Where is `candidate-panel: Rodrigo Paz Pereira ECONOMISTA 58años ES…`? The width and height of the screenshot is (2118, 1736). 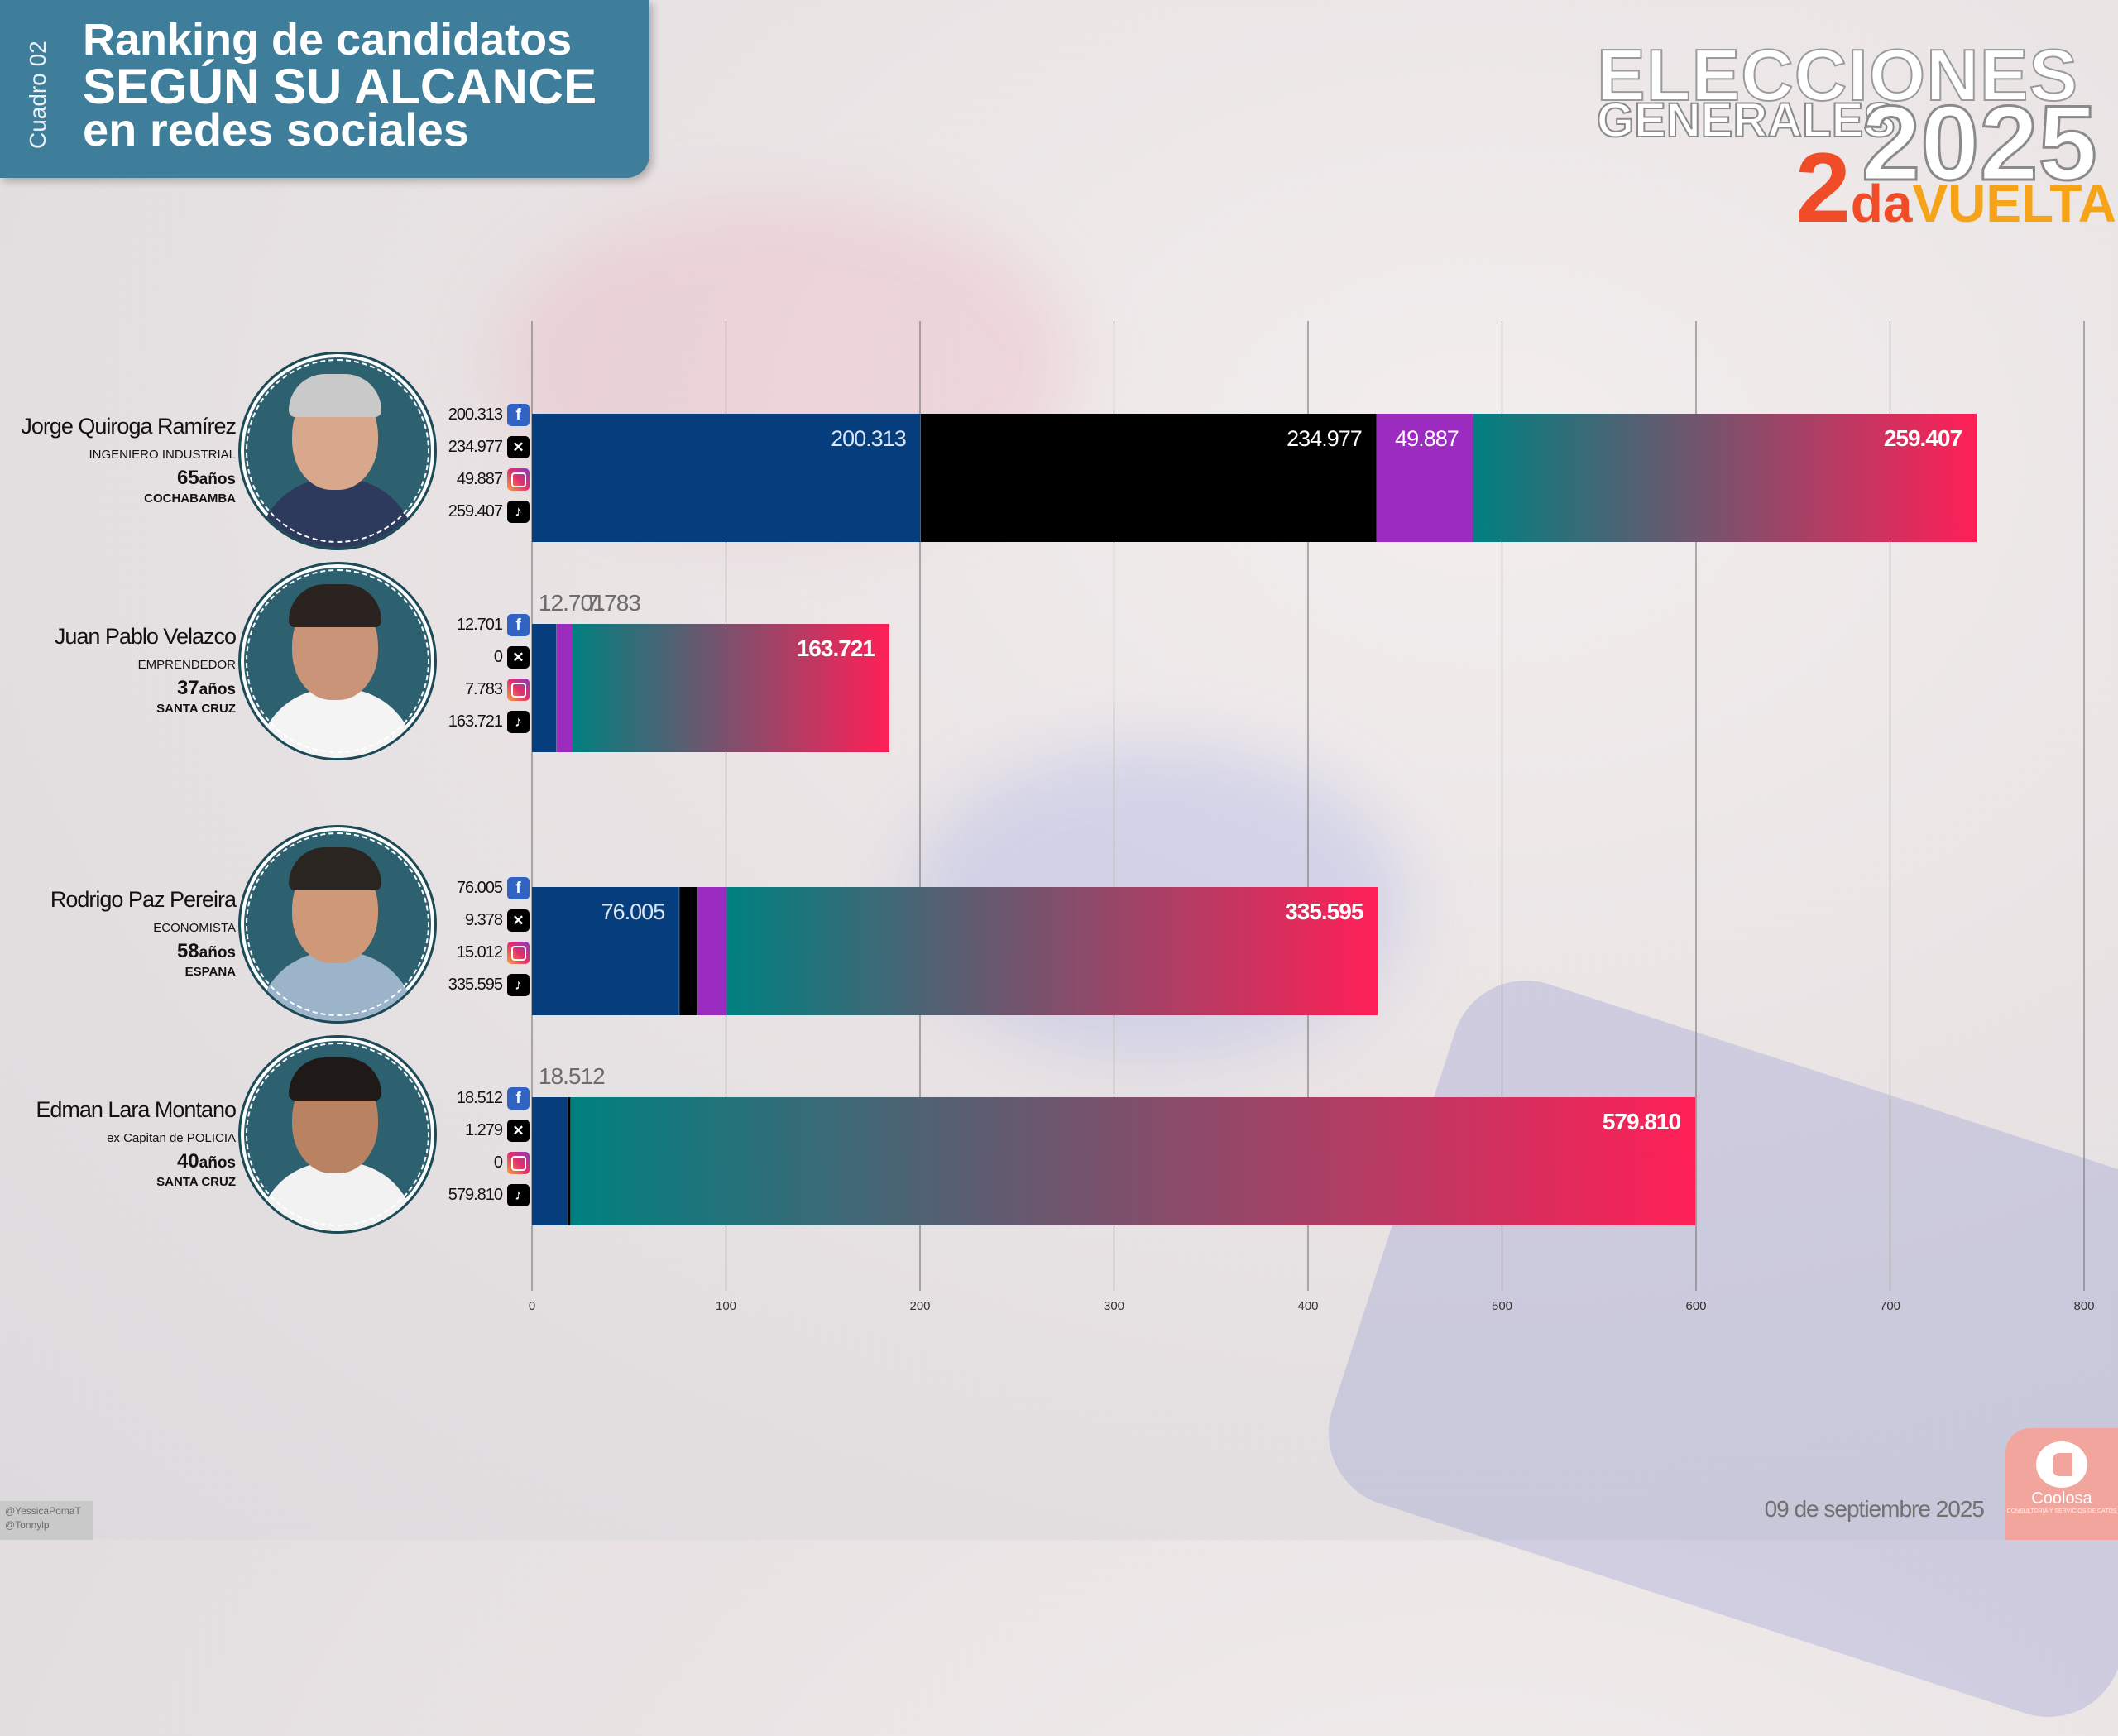
candidate-panel: Rodrigo Paz Pereira ECONOMISTA 58años ES… is located at coordinates (265, 956).